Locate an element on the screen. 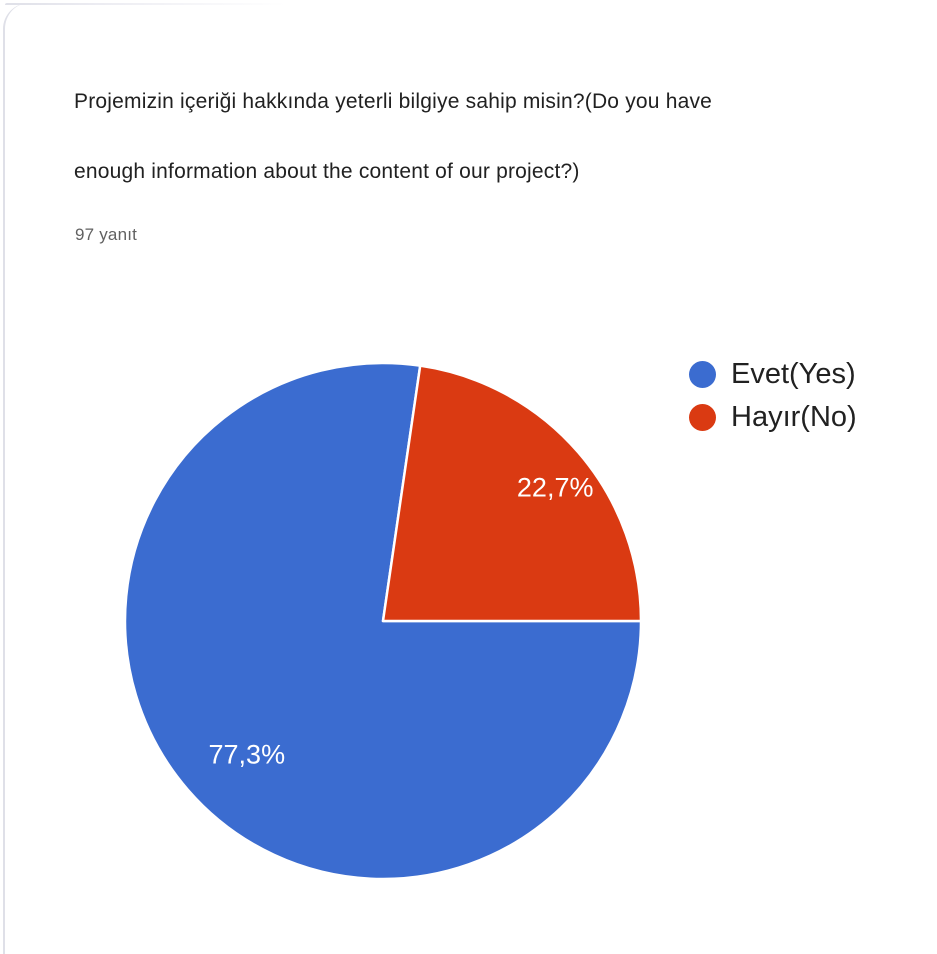 This screenshot has height=954, width=937. pie-slice-percentage-label: 22,7% is located at coordinates (555, 488).